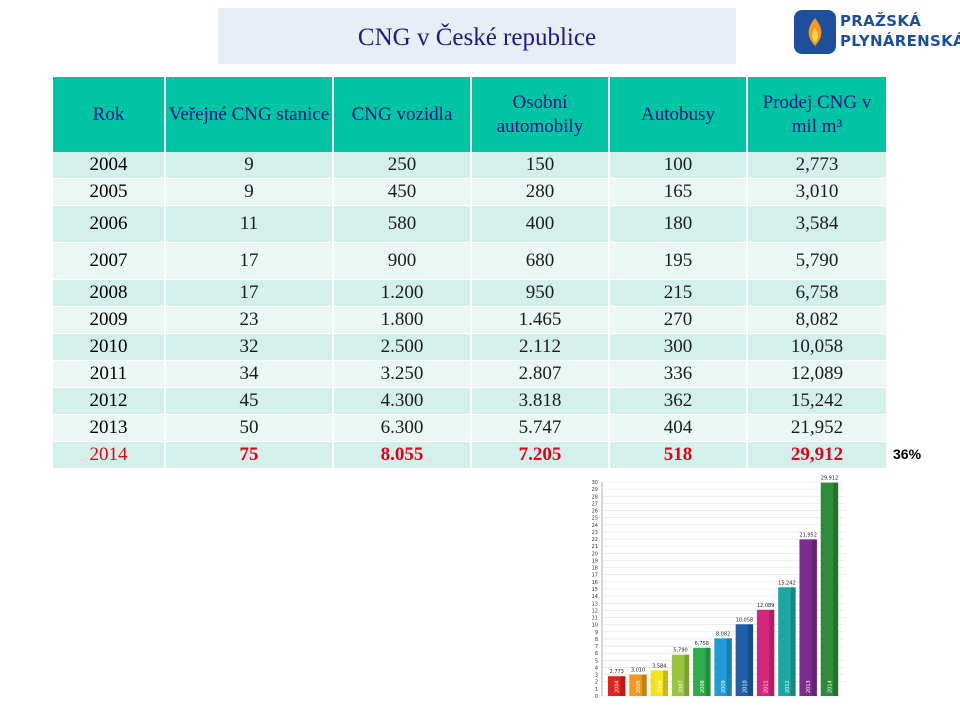 The width and height of the screenshot is (960, 716). Describe the element at coordinates (402, 374) in the screenshot. I see `cell-vehicles: 3.250` at that location.